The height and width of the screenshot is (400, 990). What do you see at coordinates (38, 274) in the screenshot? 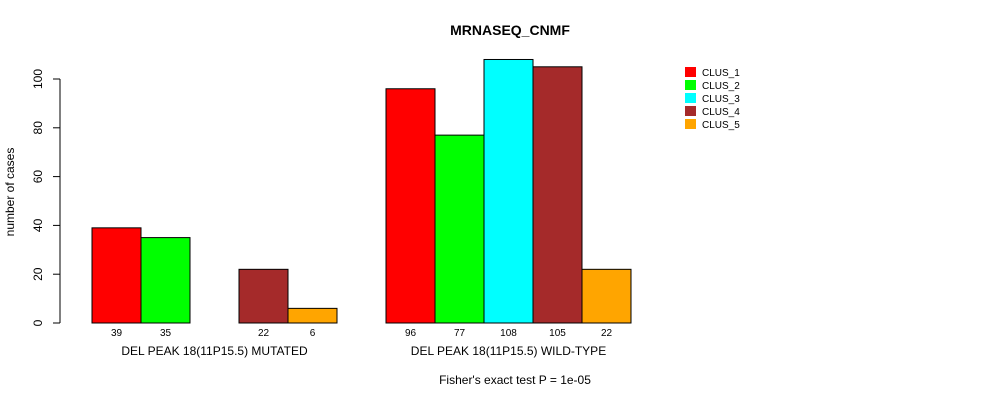
I see `y-tick-label: 20` at bounding box center [38, 274].